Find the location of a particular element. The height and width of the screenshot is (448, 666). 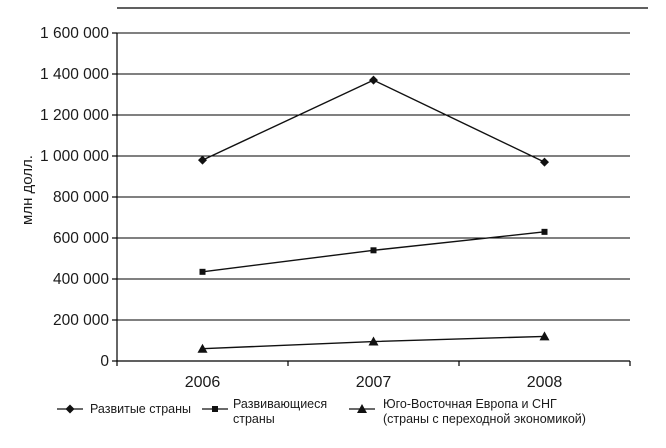

legend-label: Развитые страны is located at coordinates (140, 409).